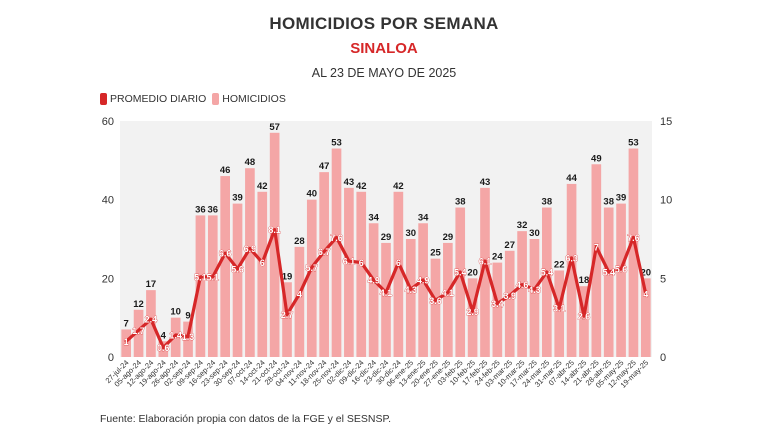 The width and height of the screenshot is (768, 432). Describe the element at coordinates (522, 285) in the screenshot. I see `line-value-label: 4.6` at that location.